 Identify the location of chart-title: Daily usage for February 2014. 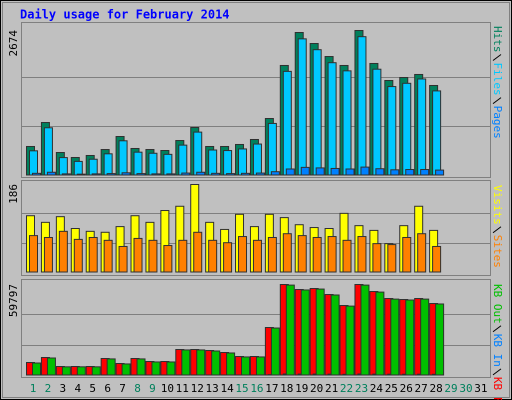
(125, 15).